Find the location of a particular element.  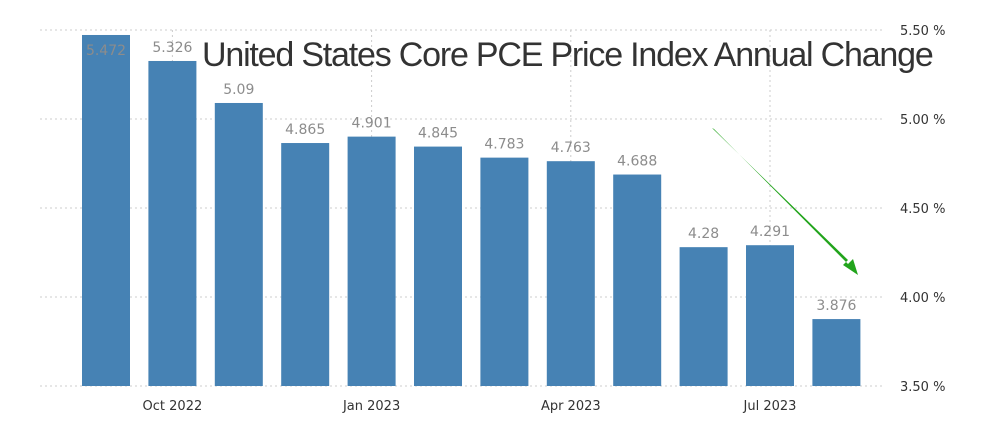

x-tick-label: Jan 2023 is located at coordinates (371, 406).